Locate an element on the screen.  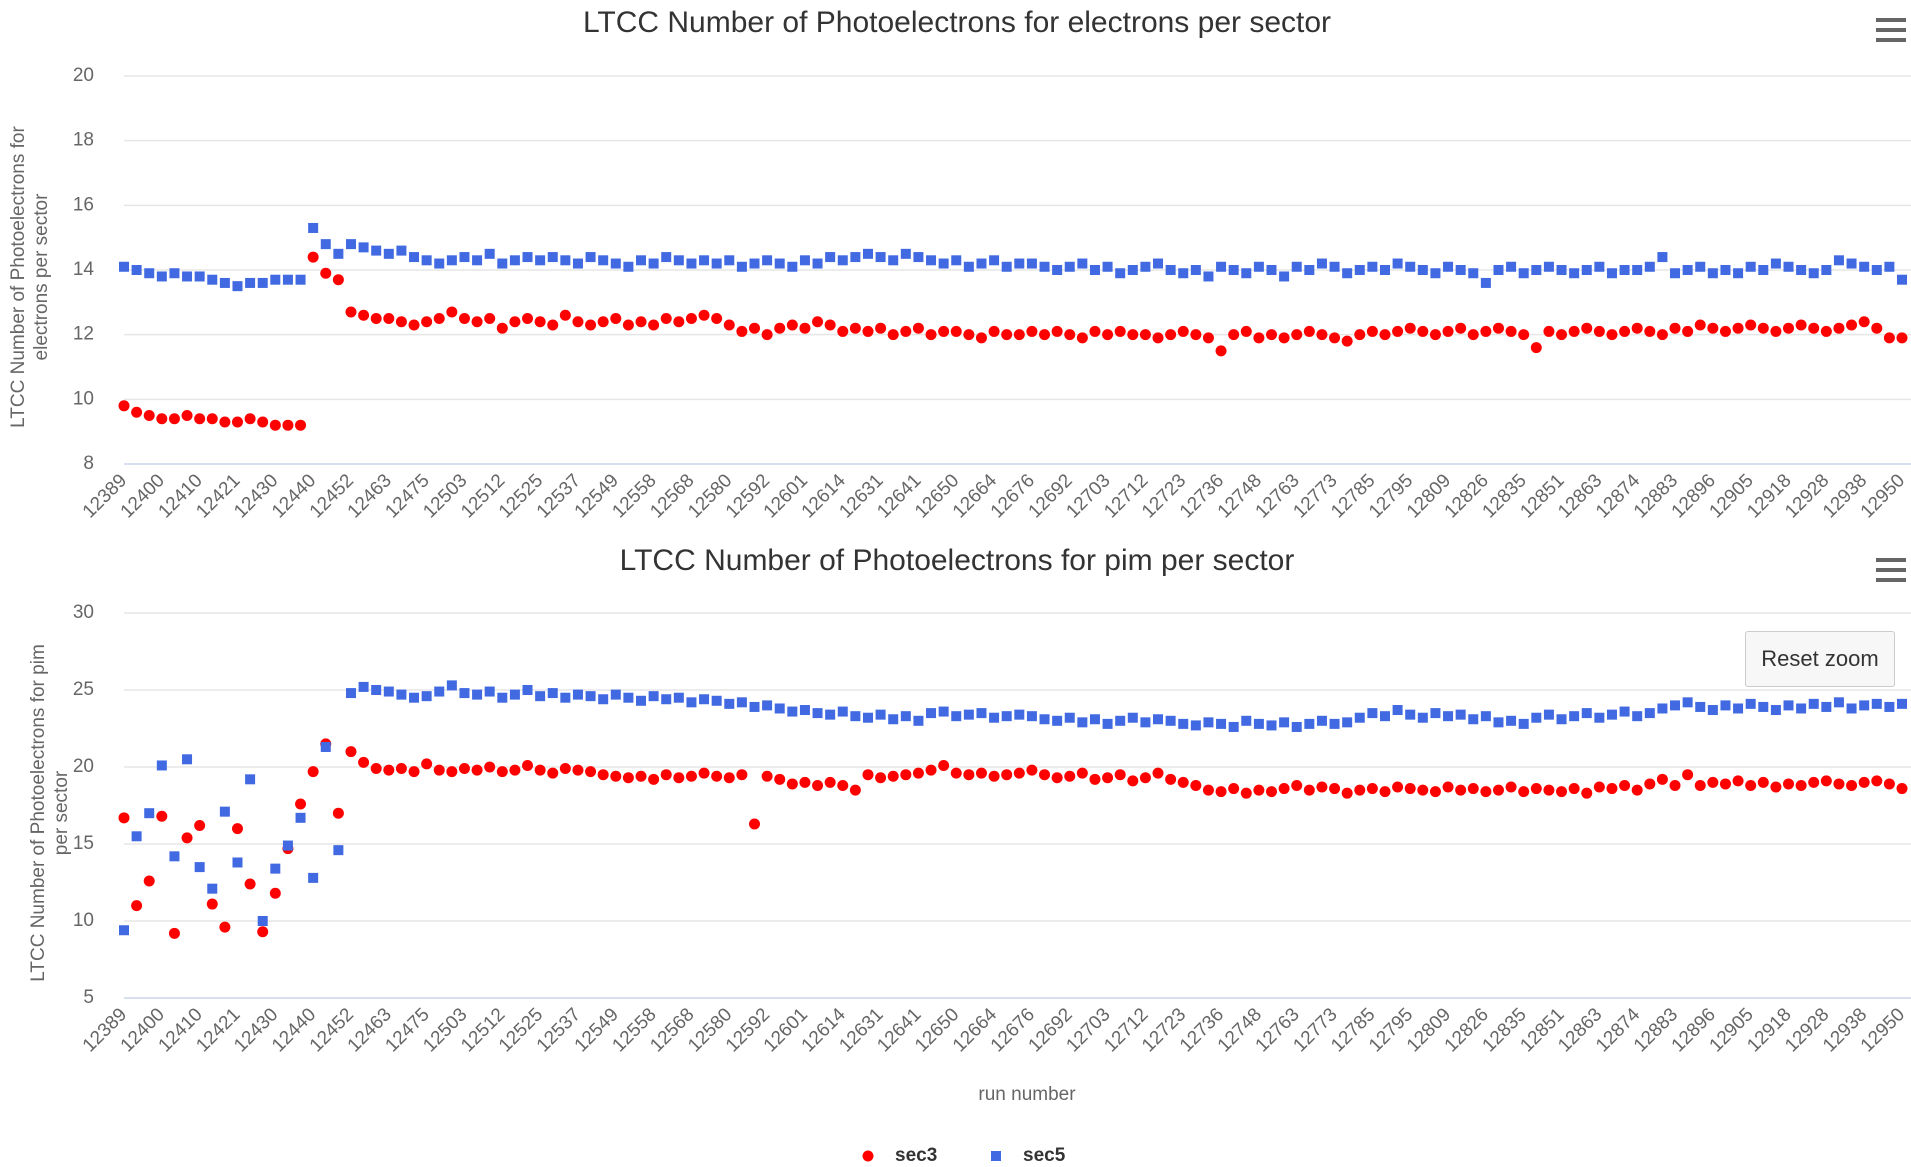
x-tick-label: 12950 is located at coordinates (1883, 496).